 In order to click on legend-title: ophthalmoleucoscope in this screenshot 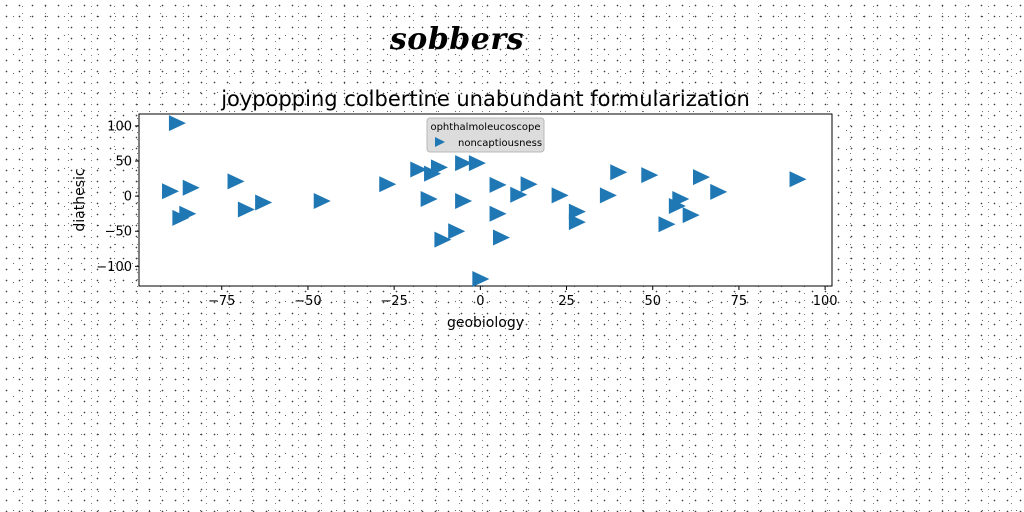, I will do `click(485, 127)`.